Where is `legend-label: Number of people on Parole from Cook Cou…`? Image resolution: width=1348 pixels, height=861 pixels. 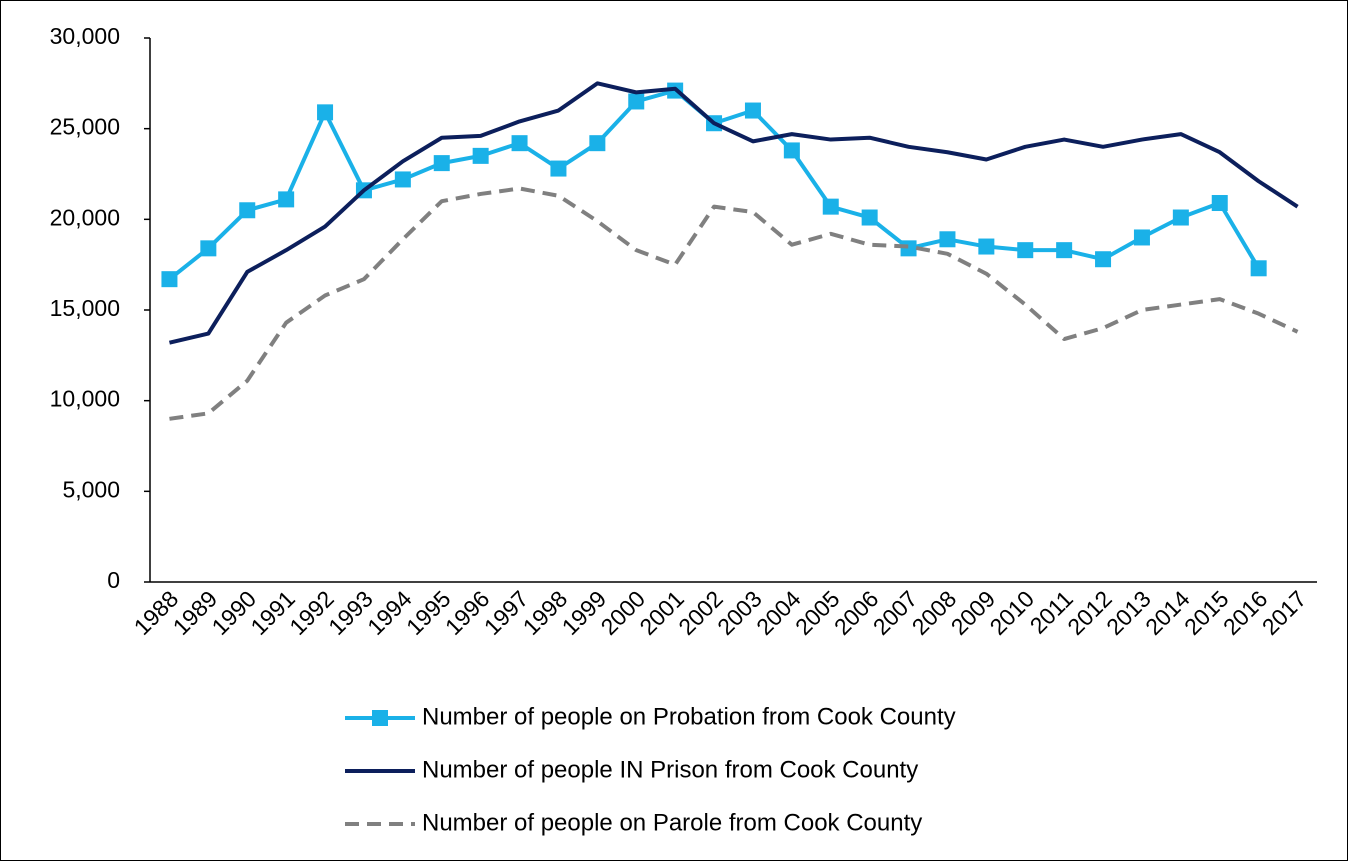 legend-label: Number of people on Parole from Cook Cou… is located at coordinates (672, 822).